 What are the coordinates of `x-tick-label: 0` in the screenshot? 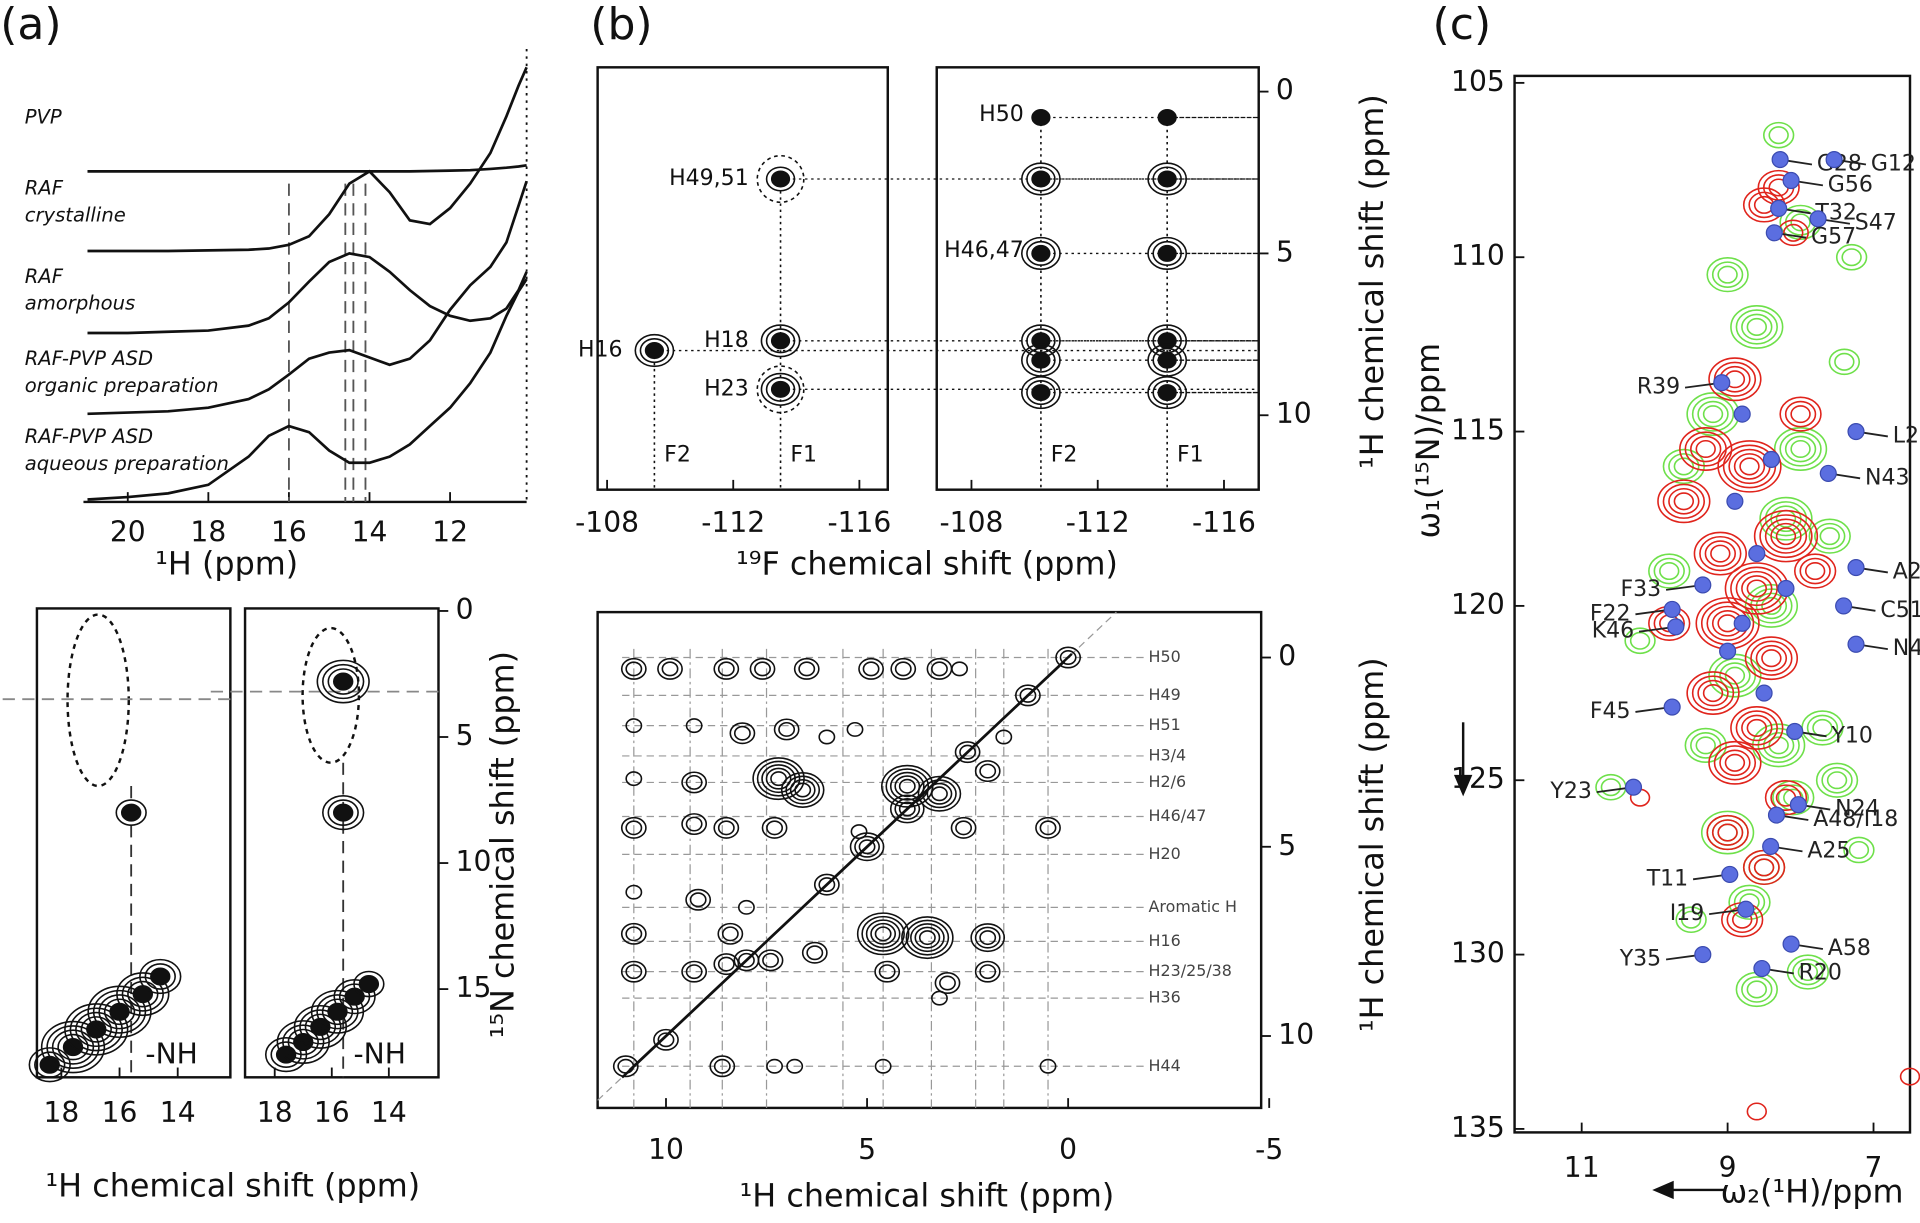 It's located at (1068, 1149).